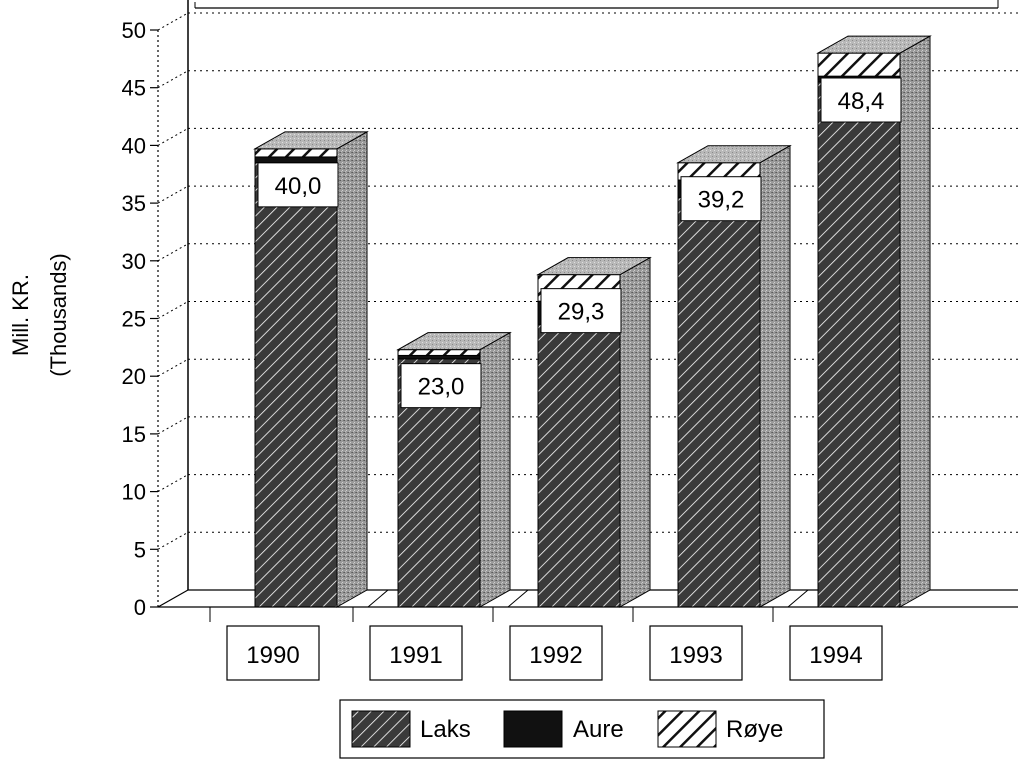  Describe the element at coordinates (445, 729) in the screenshot. I see `legend-label-laks: Laks` at that location.